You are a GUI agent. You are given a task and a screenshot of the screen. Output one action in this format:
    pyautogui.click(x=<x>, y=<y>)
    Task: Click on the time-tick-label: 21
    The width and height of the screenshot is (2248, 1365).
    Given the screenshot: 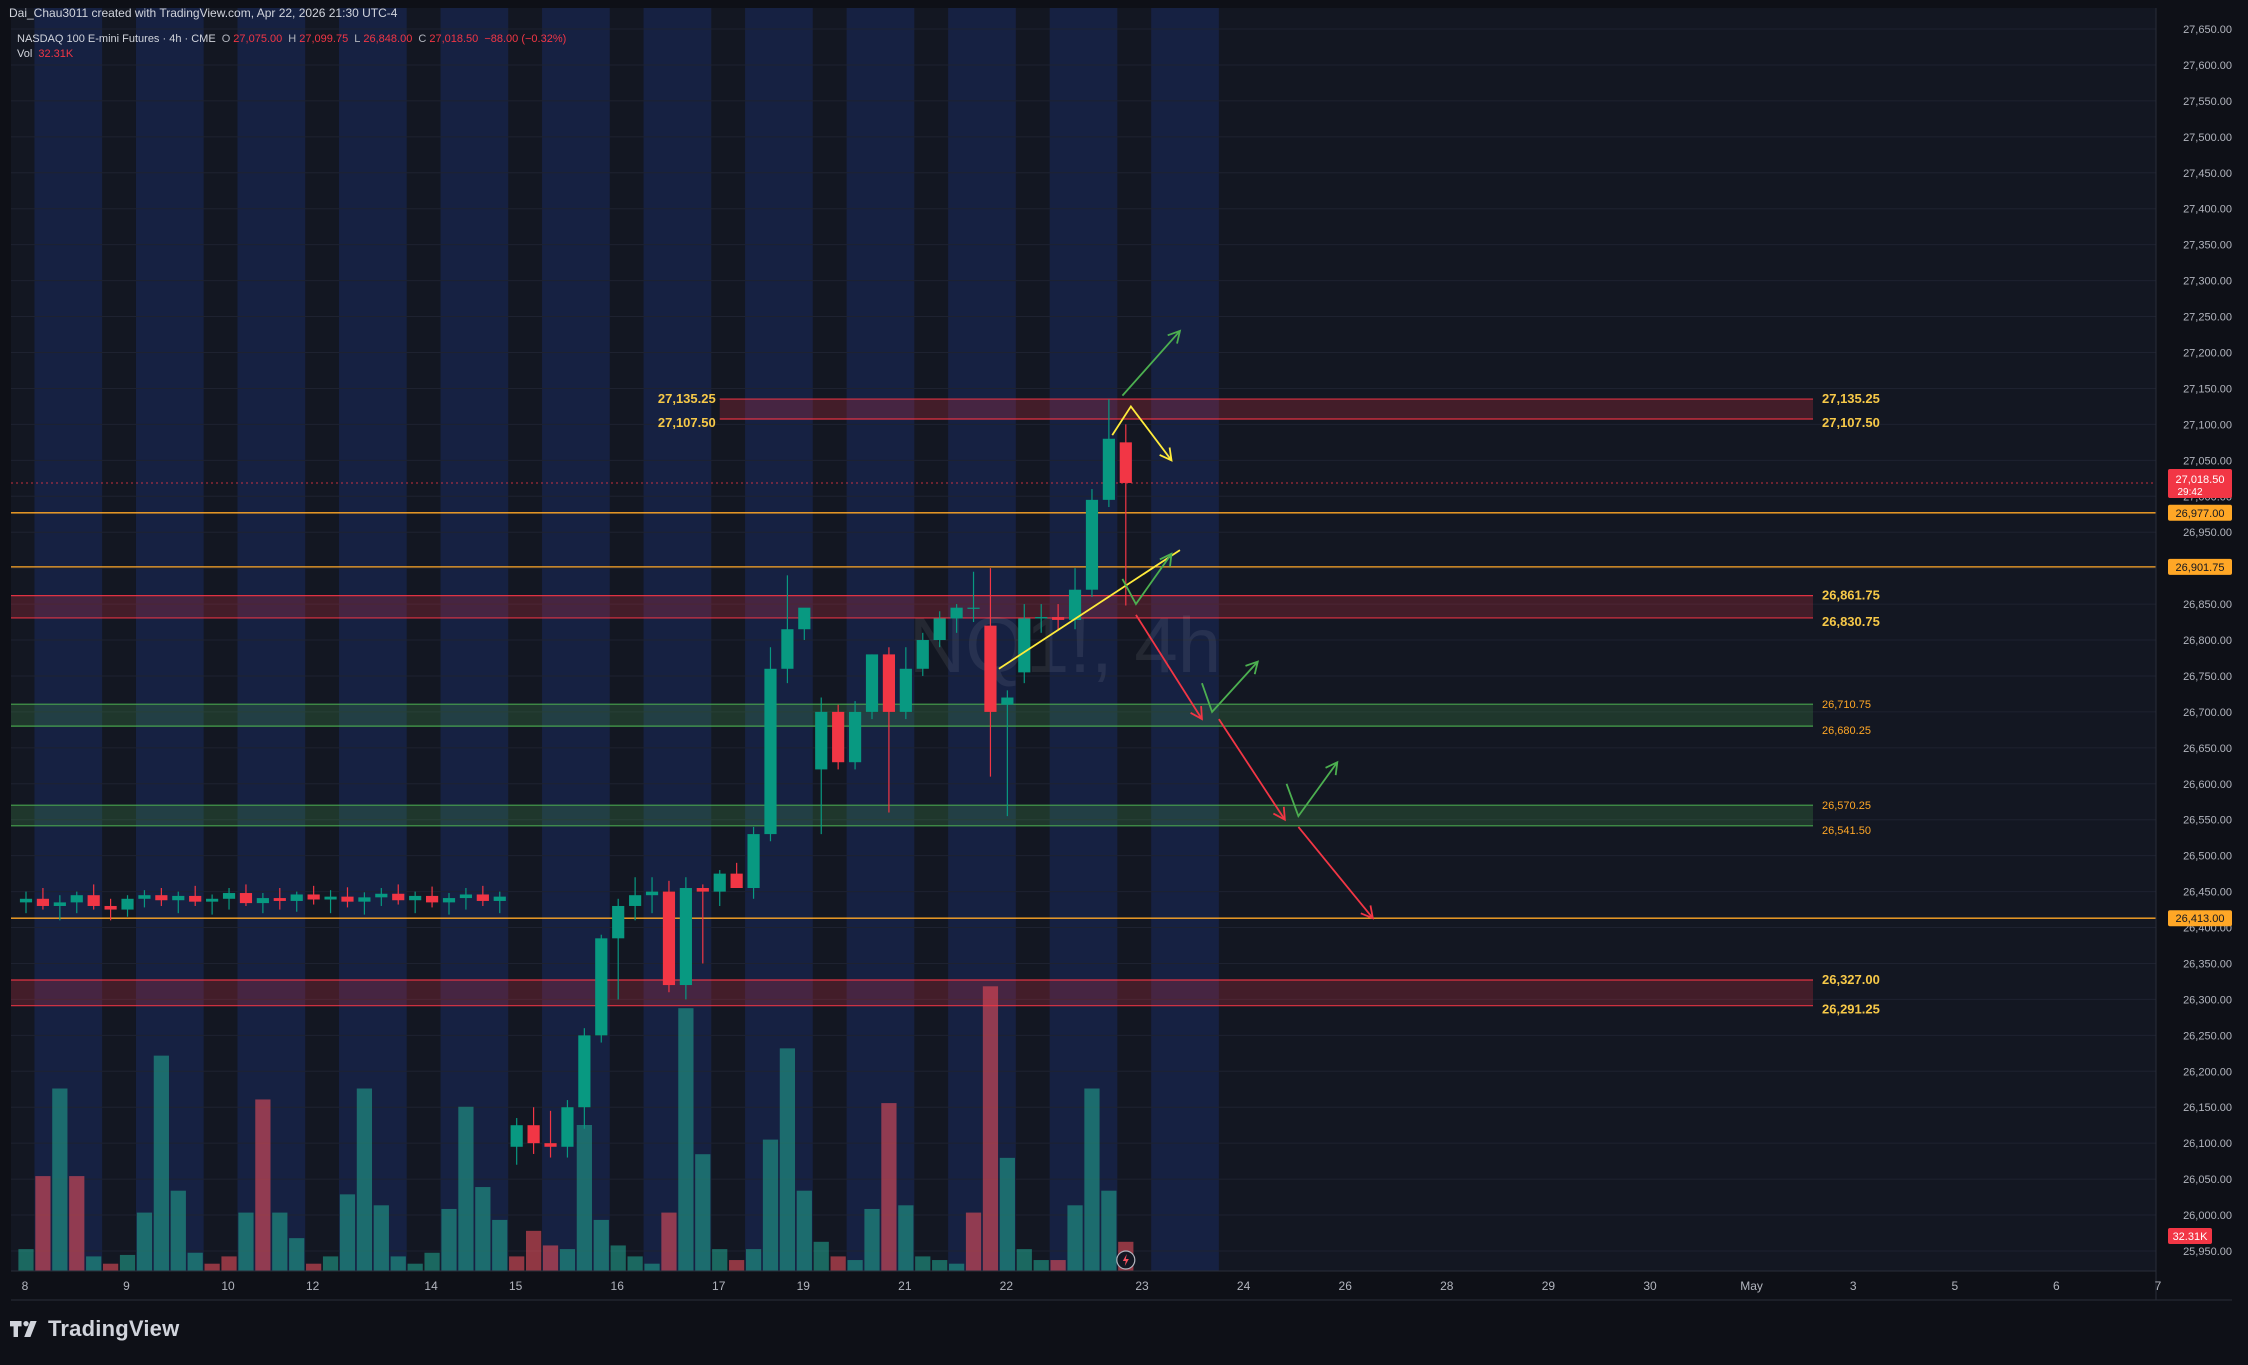 What is the action you would take?
    pyautogui.click(x=905, y=1286)
    